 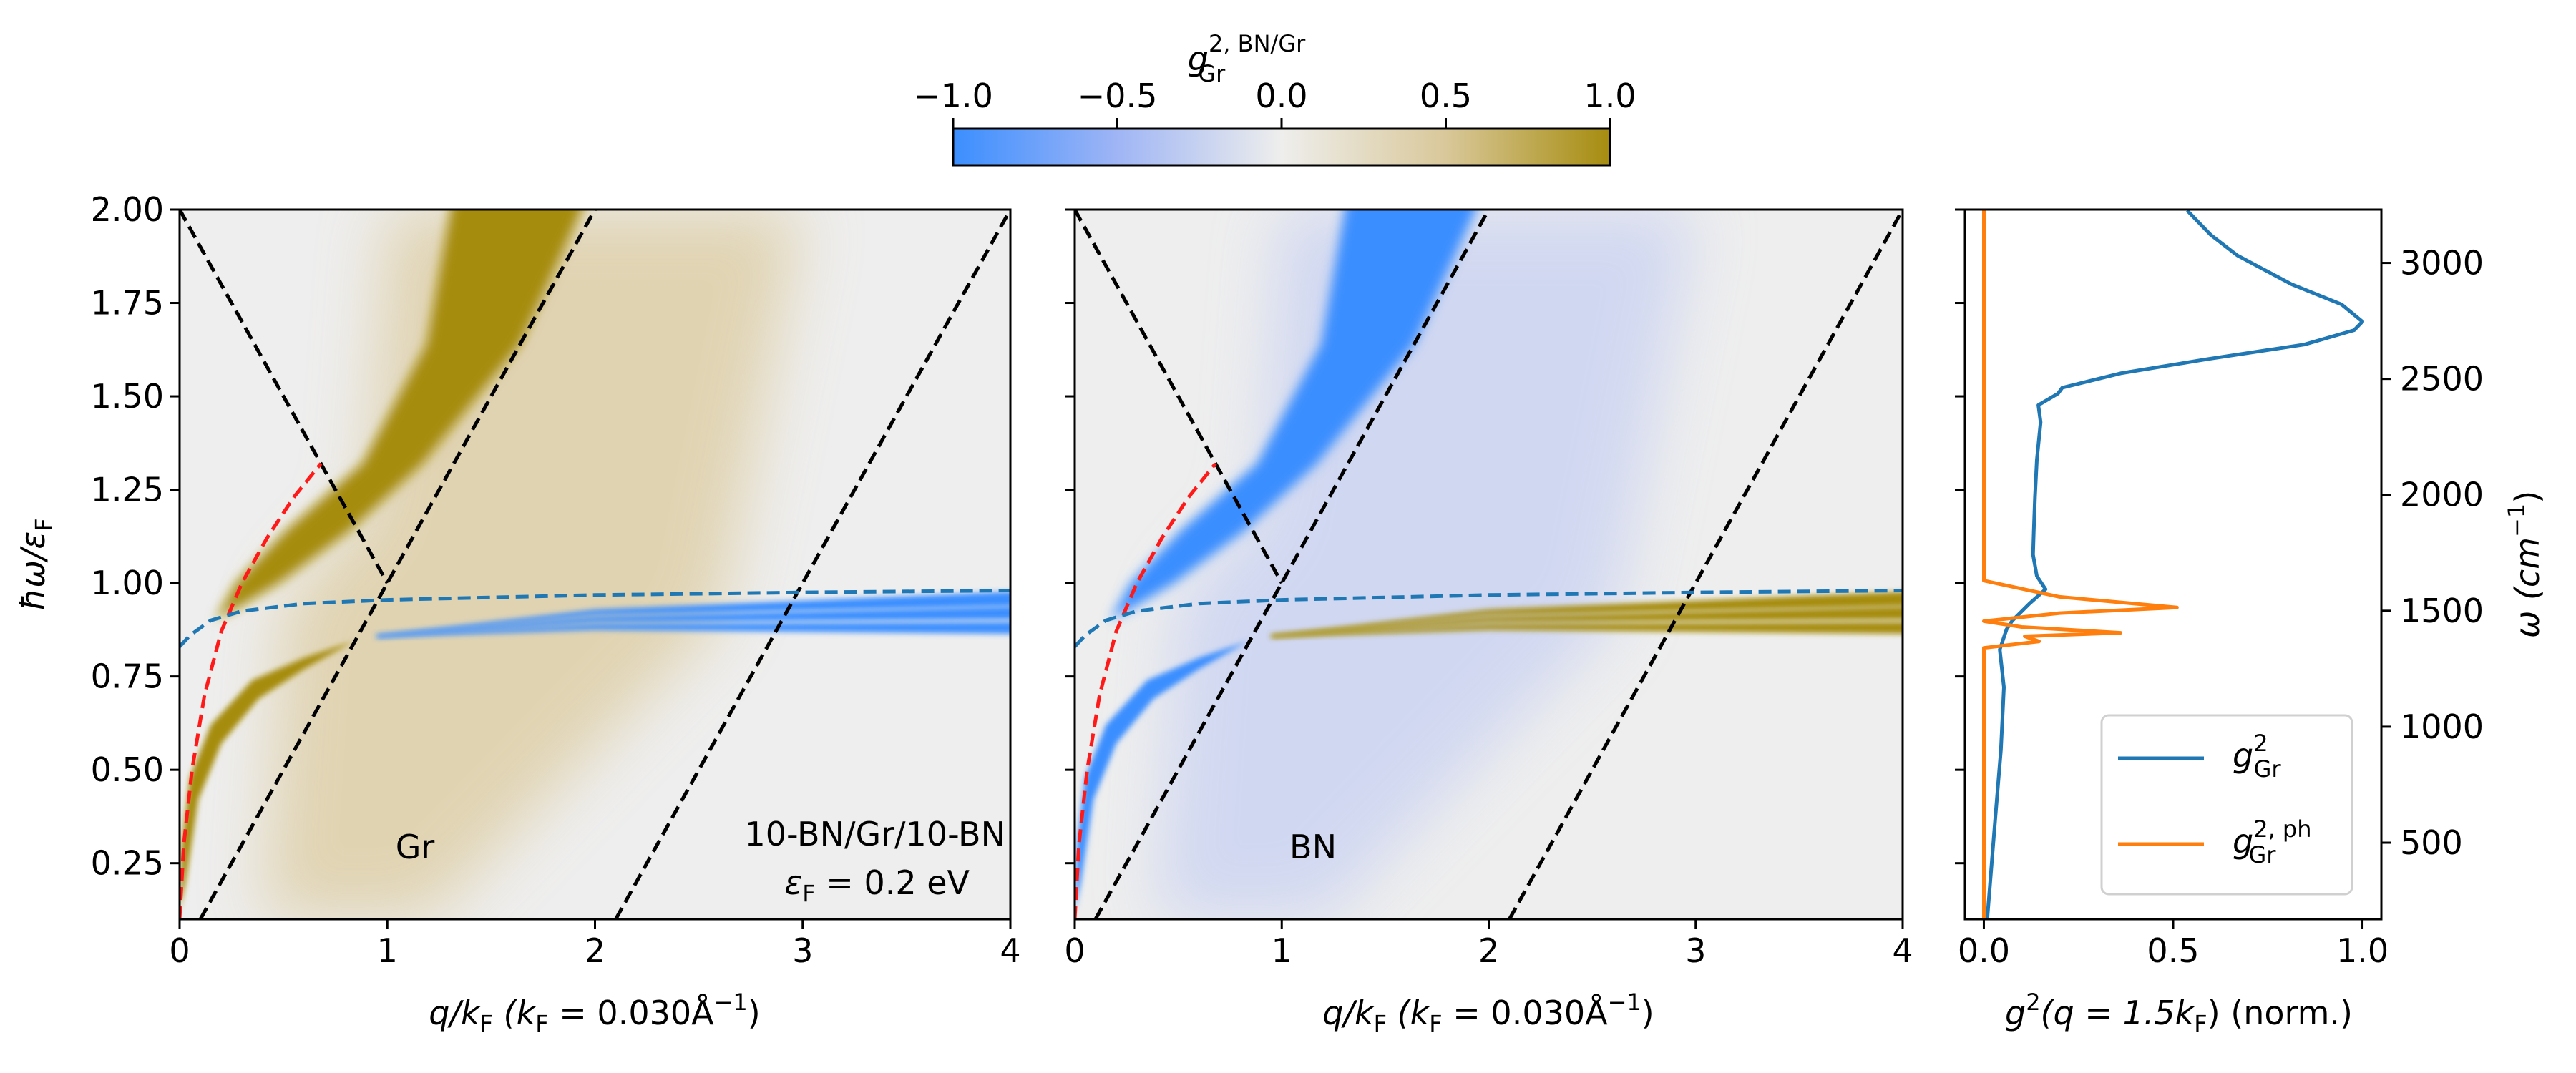 I want to click on series-line-g2, so click(x=2174, y=564).